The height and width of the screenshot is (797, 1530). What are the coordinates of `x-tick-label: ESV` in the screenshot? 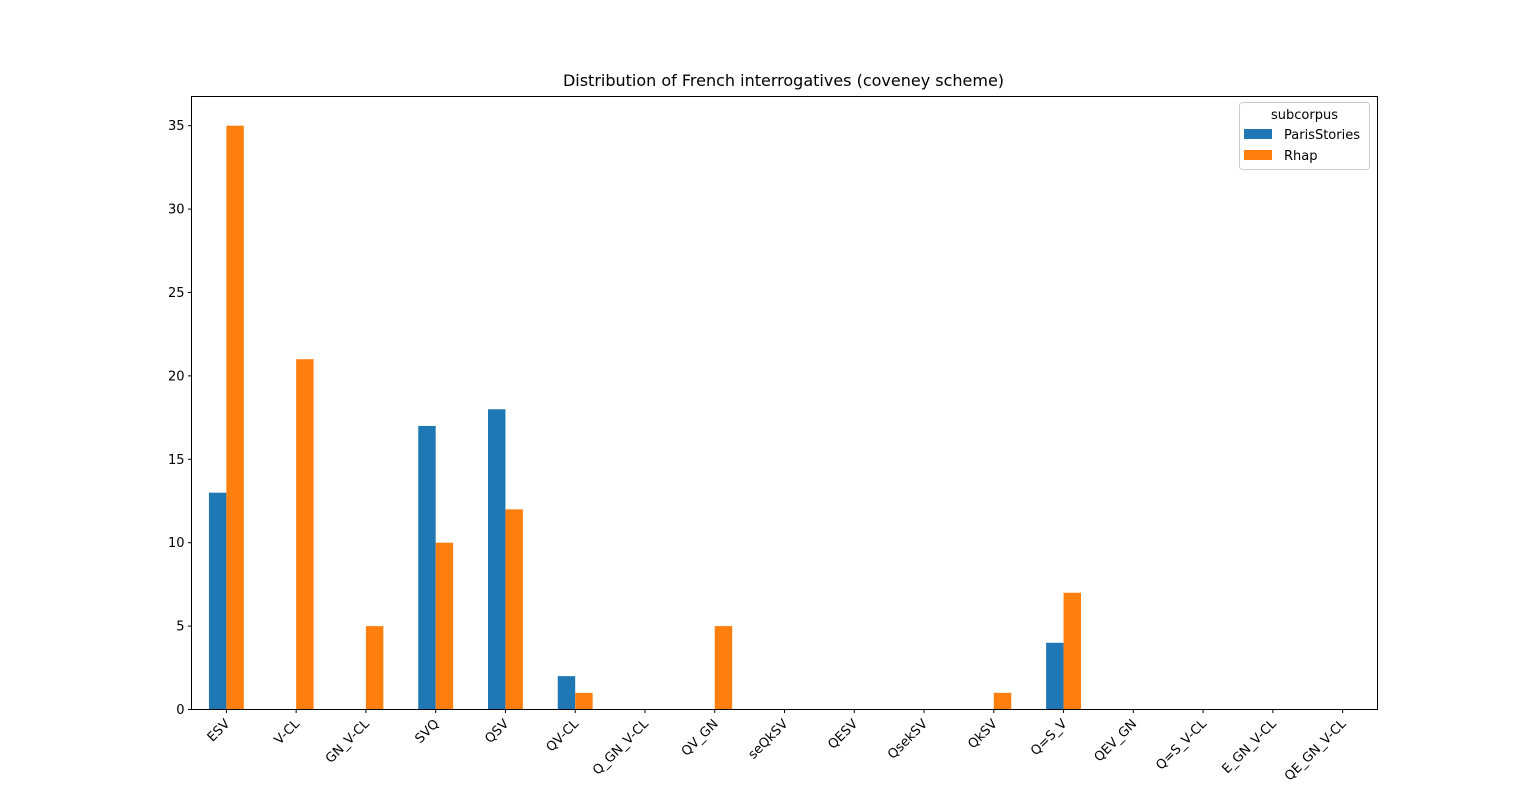 It's located at (219, 731).